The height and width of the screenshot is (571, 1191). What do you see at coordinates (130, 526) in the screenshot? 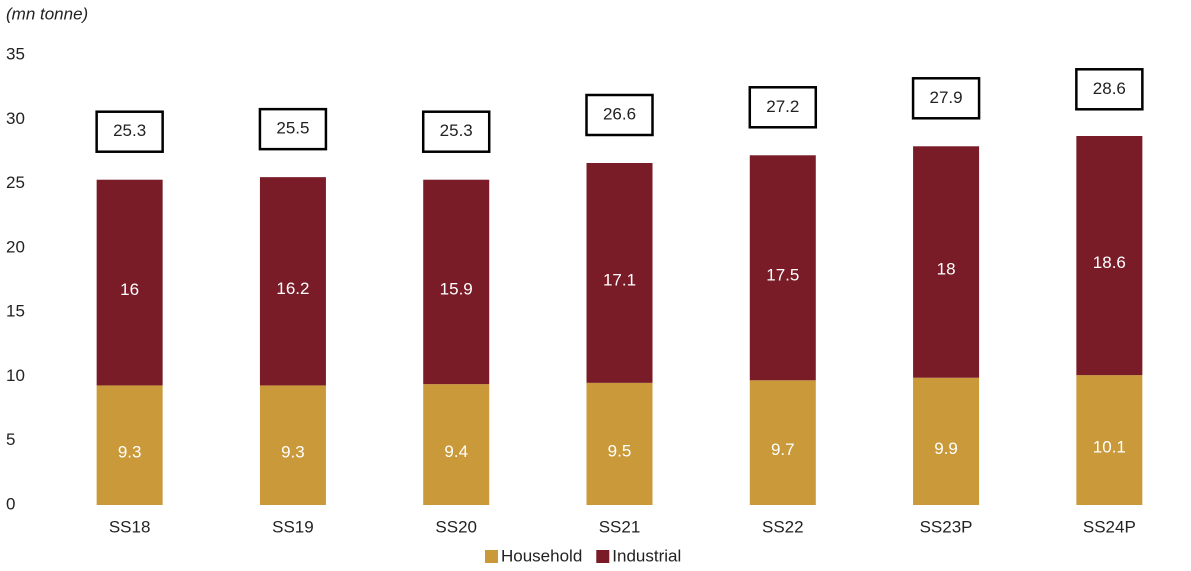
I see `x-tick-label: SS18` at bounding box center [130, 526].